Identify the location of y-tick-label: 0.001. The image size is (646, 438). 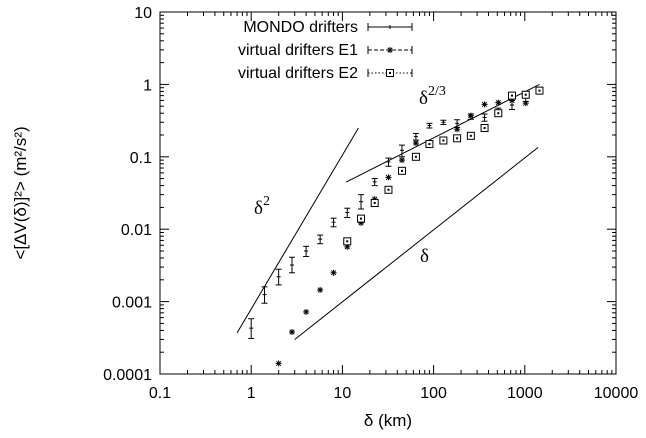
(132, 303).